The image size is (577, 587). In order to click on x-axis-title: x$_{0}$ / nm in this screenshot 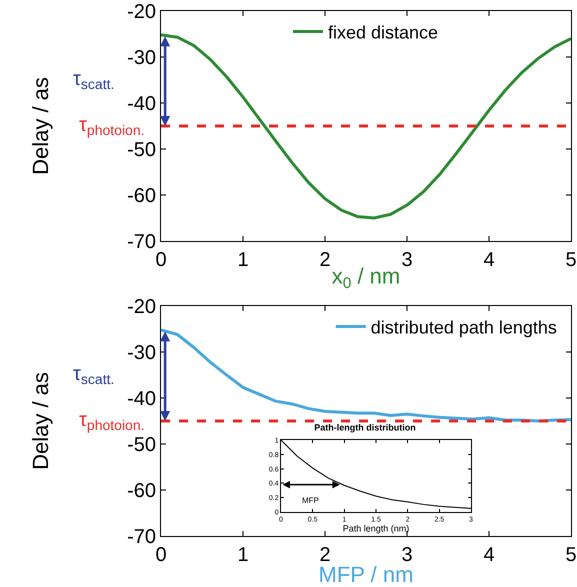, I will do `click(366, 277)`.